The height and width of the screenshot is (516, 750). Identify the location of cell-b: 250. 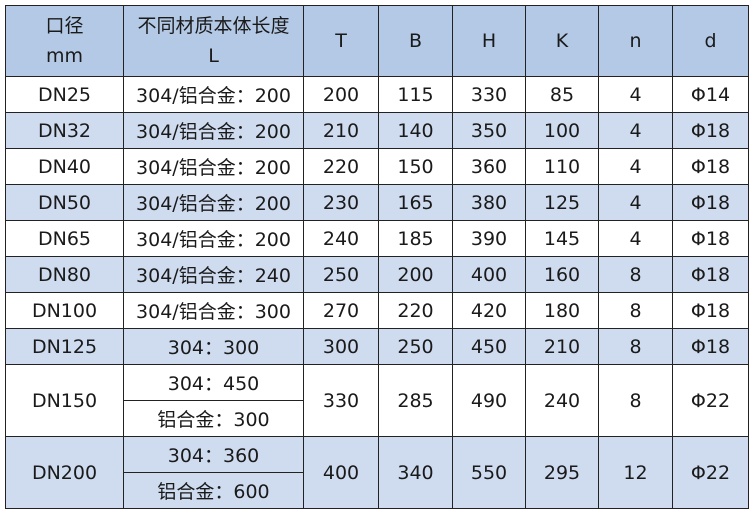
(415, 346).